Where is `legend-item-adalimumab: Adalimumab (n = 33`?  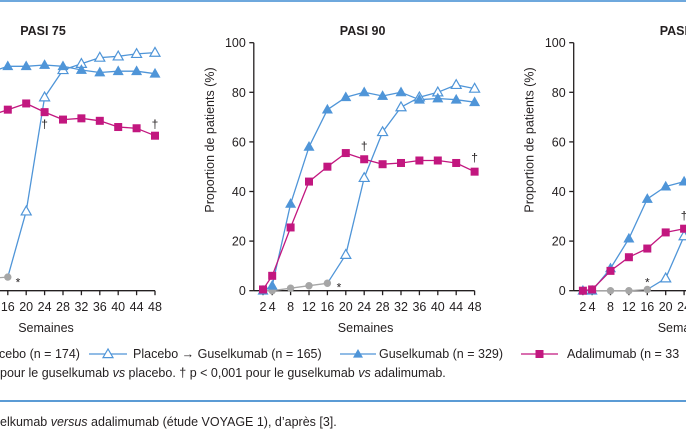 legend-item-adalimumab: Adalimumab (n = 33 is located at coordinates (623, 354).